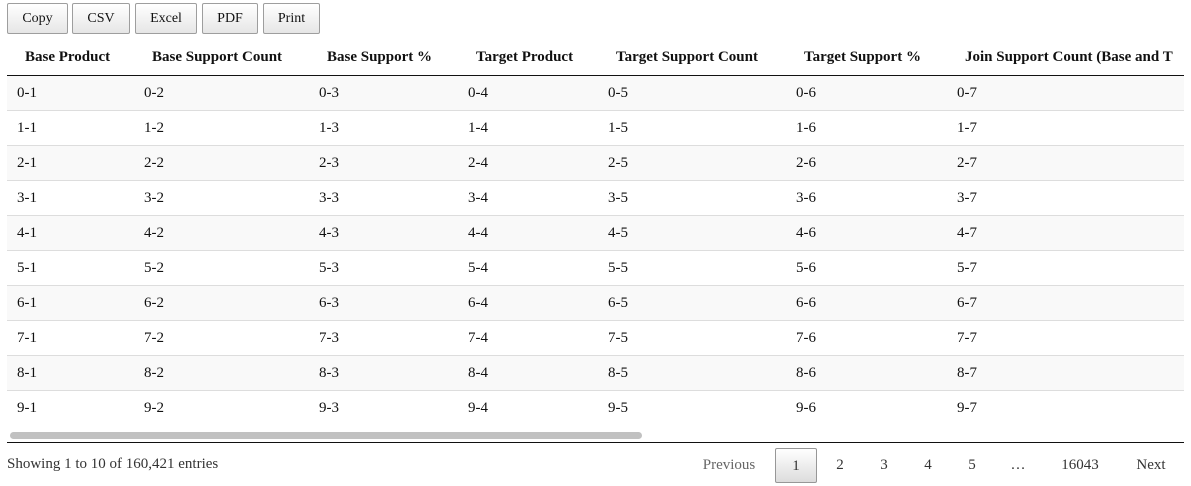 Image resolution: width=1191 pixels, height=486 pixels. What do you see at coordinates (692, 198) in the screenshot?
I see `cell-target-support-count: 3-5` at bounding box center [692, 198].